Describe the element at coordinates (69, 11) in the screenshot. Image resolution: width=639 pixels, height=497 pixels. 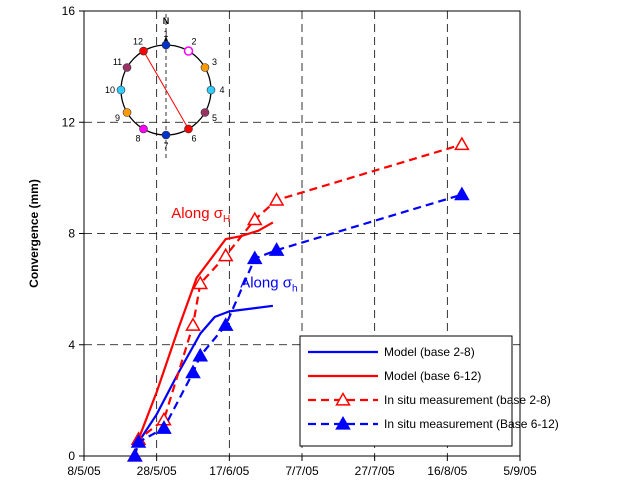
I see `y-tick-label: 16` at that location.